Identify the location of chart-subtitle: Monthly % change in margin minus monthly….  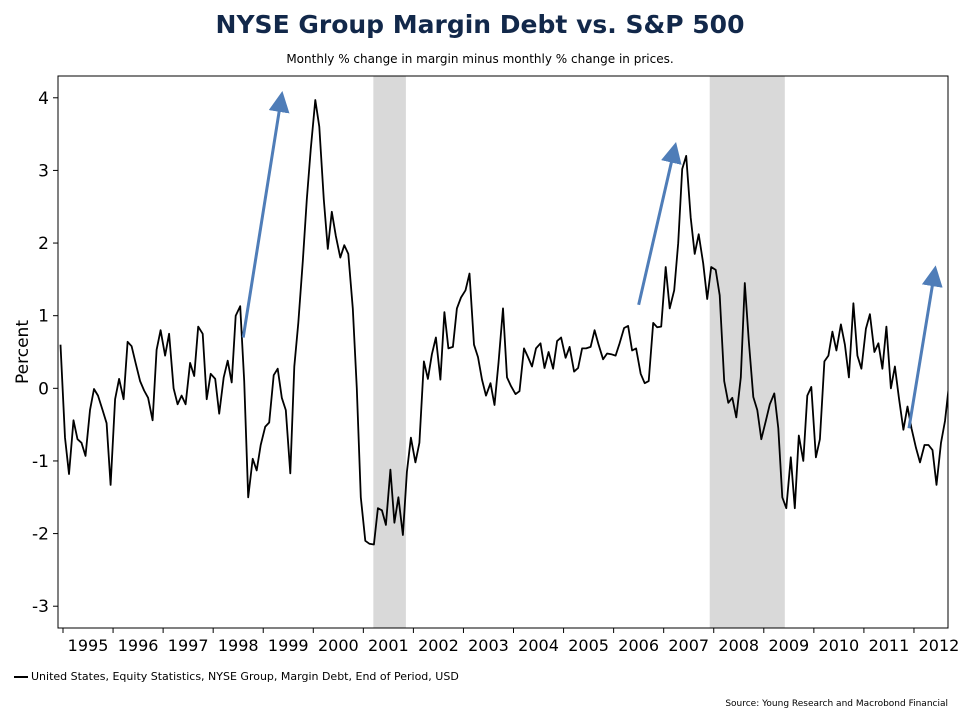
(480, 59).